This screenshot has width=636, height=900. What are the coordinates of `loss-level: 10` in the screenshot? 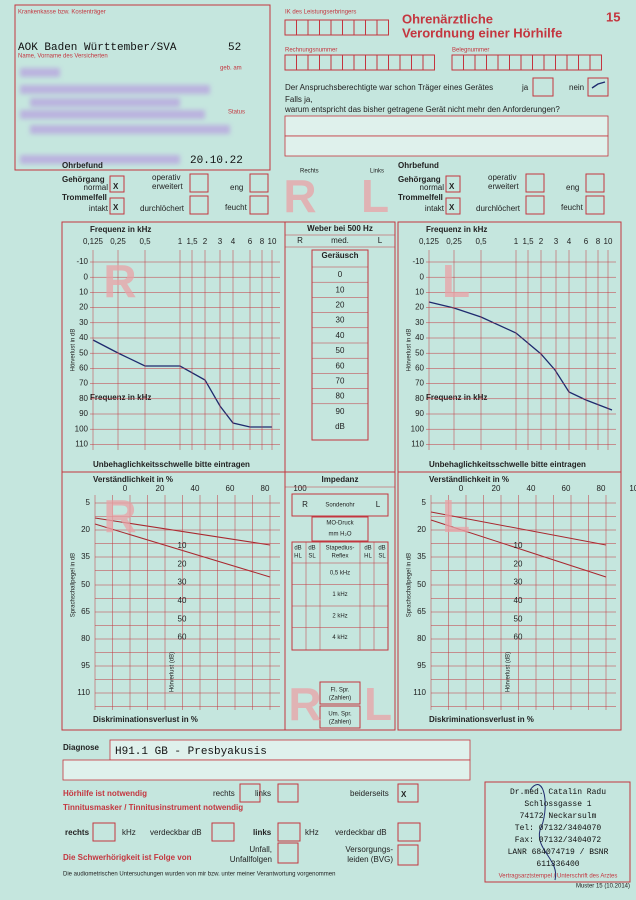 It's located at (182, 545).